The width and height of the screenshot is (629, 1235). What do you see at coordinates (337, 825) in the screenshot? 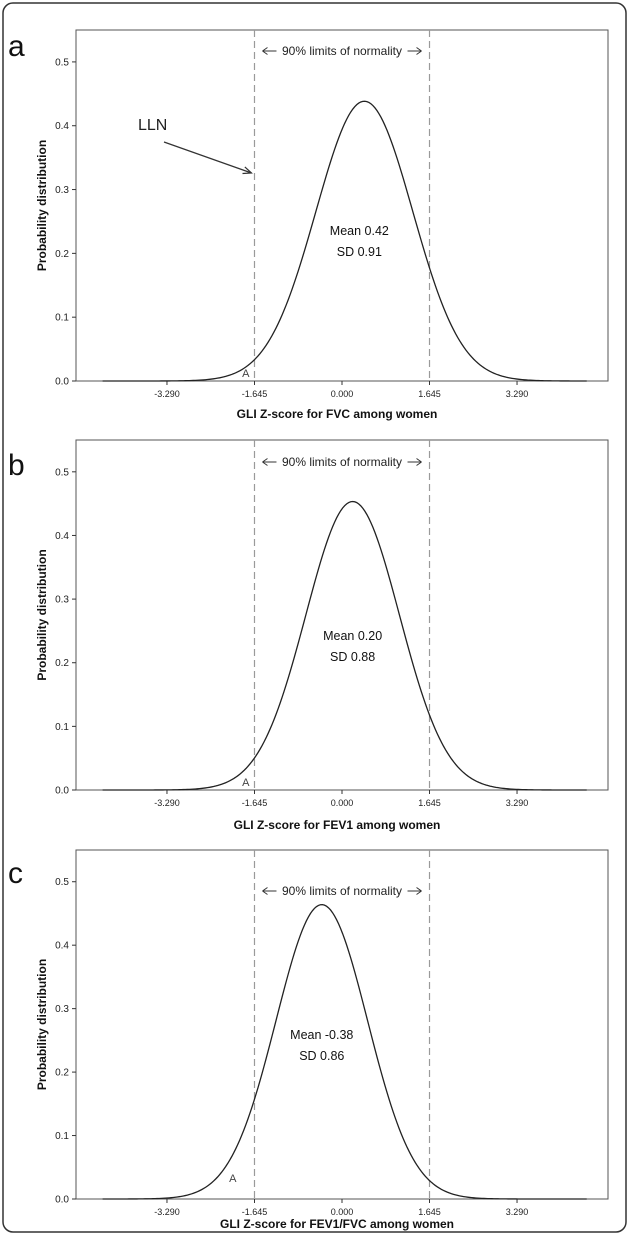
I see `x-axis-label: GLI Z-score for FEV1 among women` at bounding box center [337, 825].